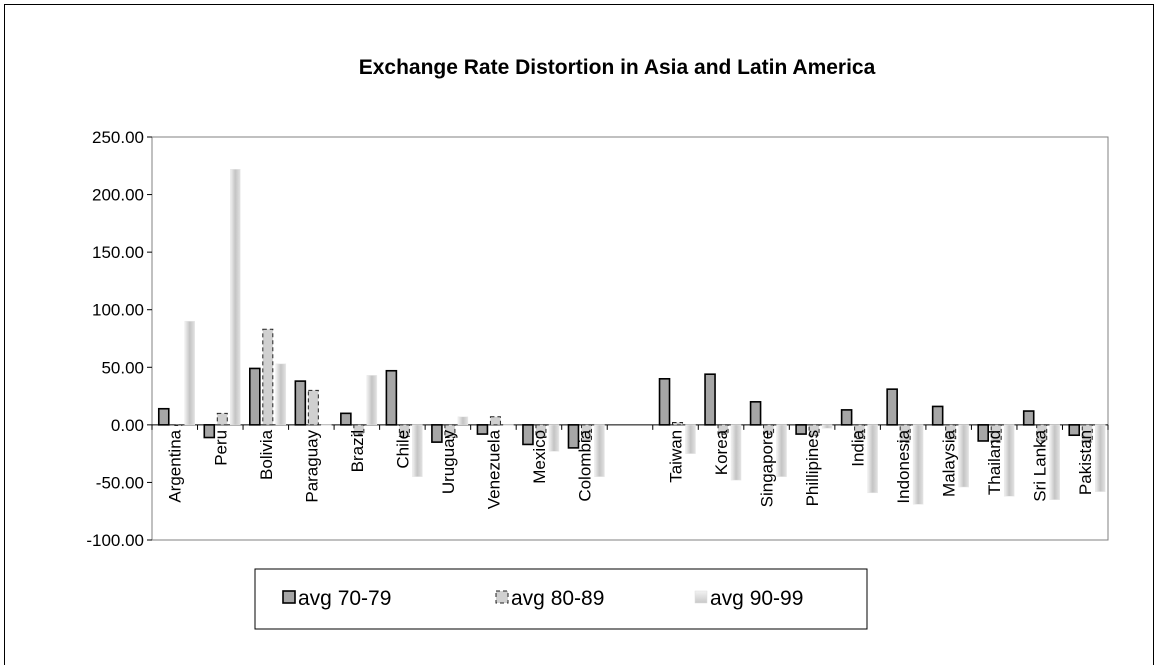  What do you see at coordinates (357, 451) in the screenshot?
I see `category-label: Brazil` at bounding box center [357, 451].